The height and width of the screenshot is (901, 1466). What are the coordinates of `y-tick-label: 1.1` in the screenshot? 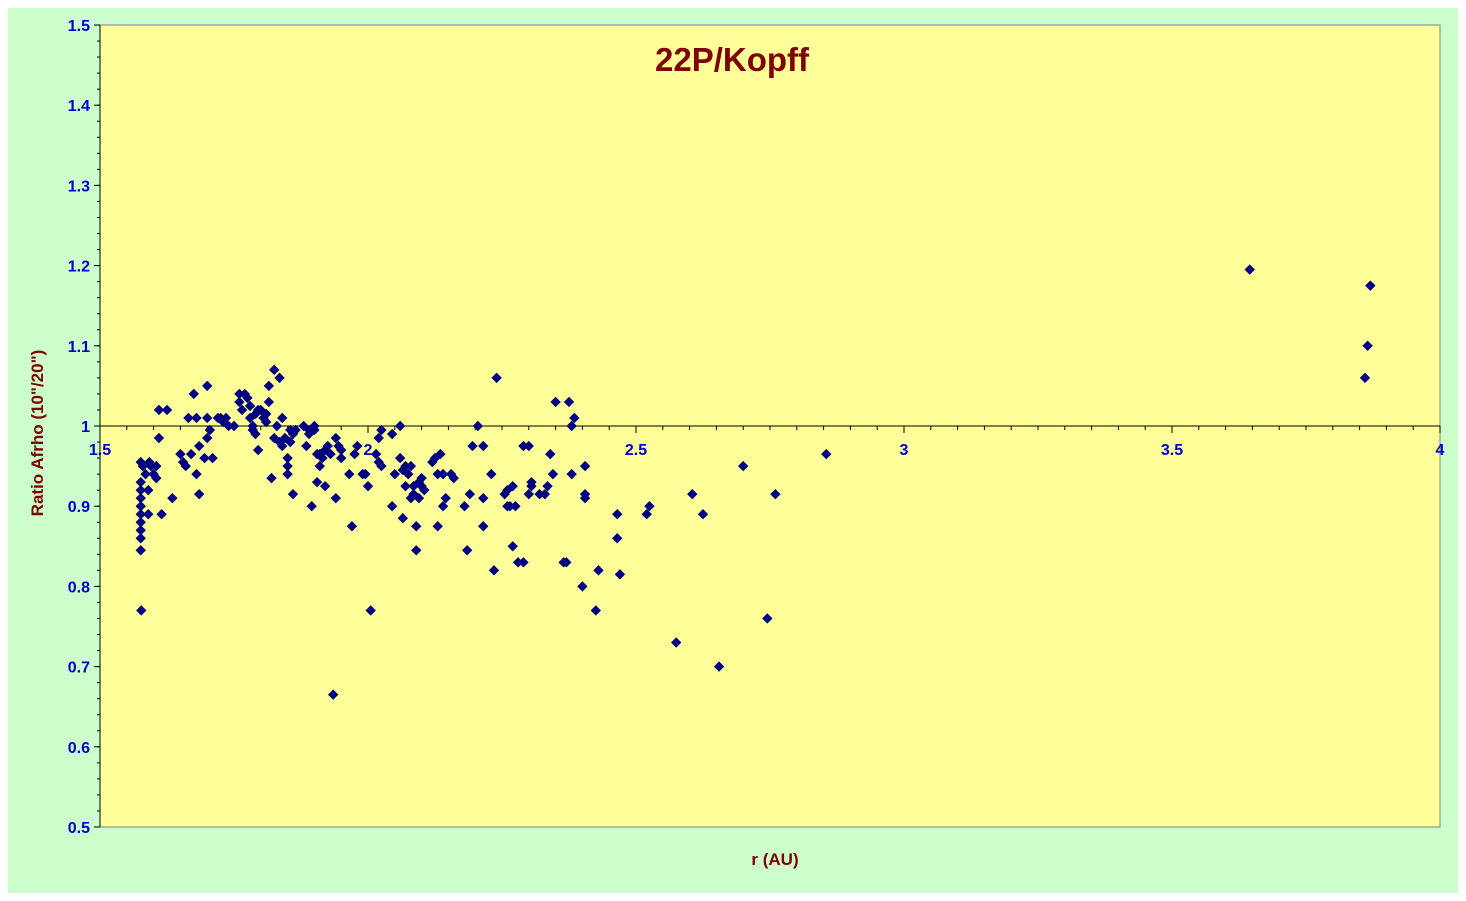 It's located at (79, 347).